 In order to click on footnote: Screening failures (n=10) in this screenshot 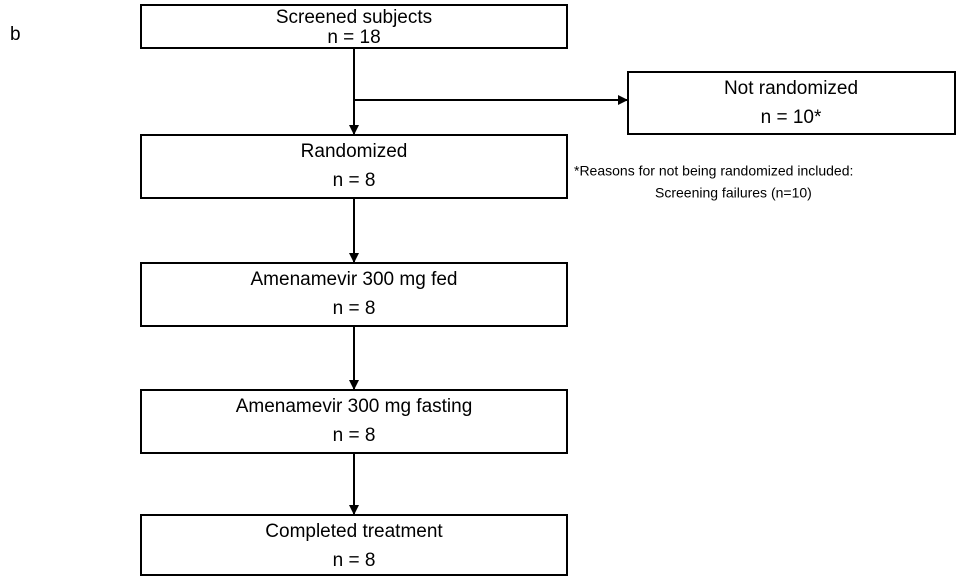, I will do `click(733, 193)`.